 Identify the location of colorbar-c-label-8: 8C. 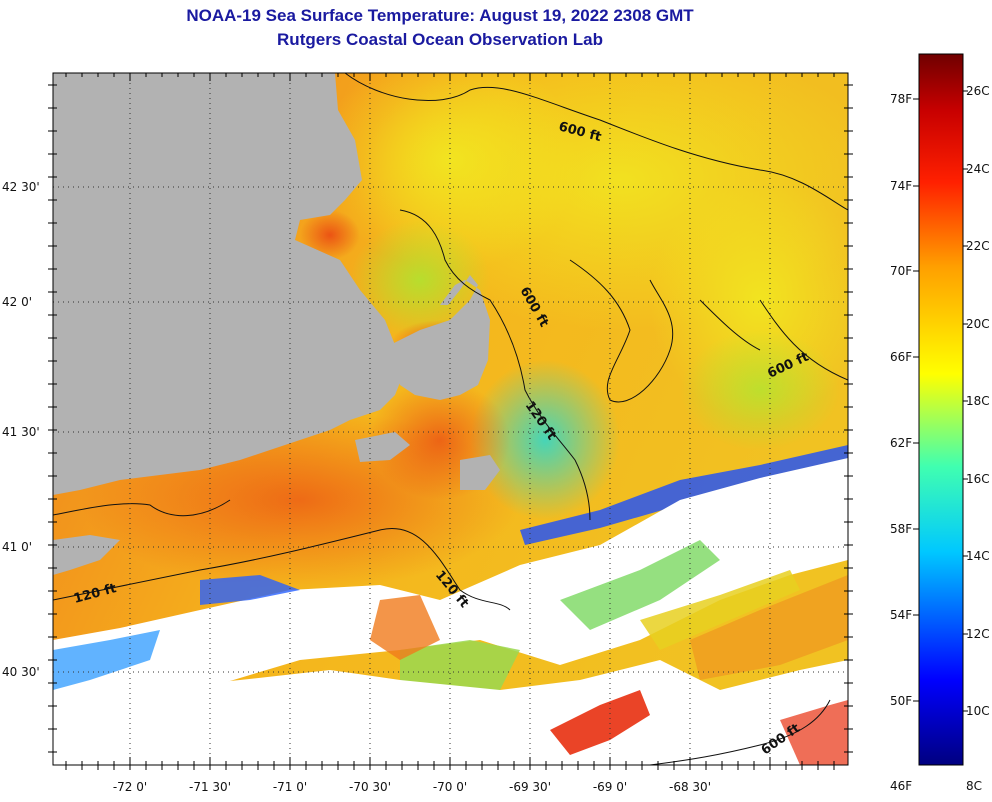
(974, 786).